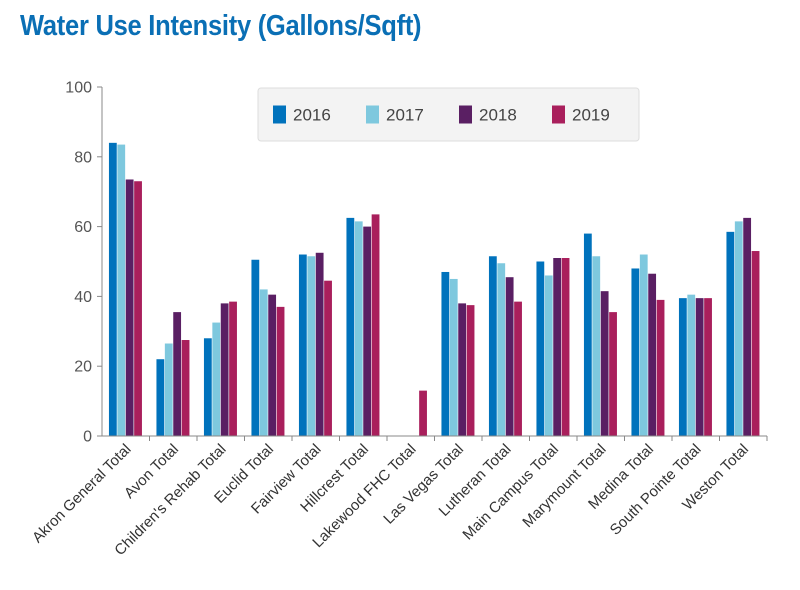 Image resolution: width=800 pixels, height=590 pixels. I want to click on y-tick-label: 40, so click(83, 297).